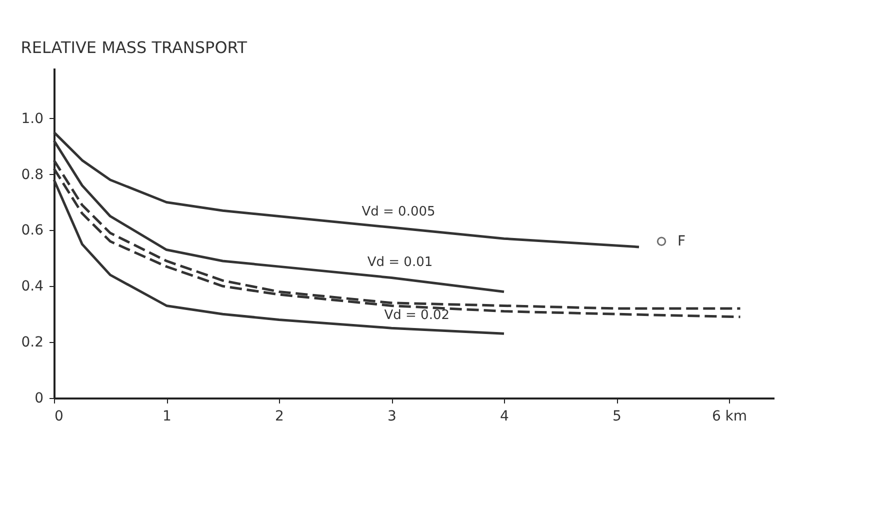  I want to click on y-tick-label: 0.4, so click(32, 286).